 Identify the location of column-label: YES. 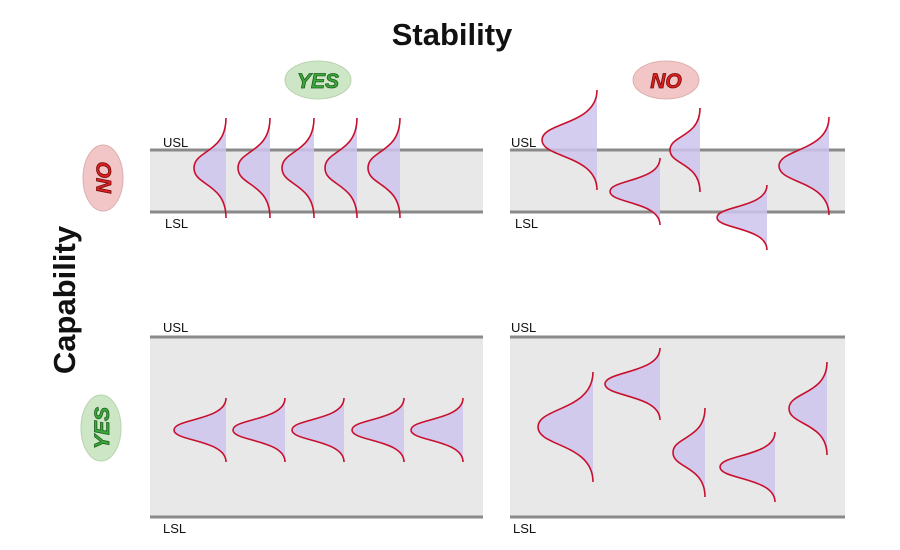
(318, 81).